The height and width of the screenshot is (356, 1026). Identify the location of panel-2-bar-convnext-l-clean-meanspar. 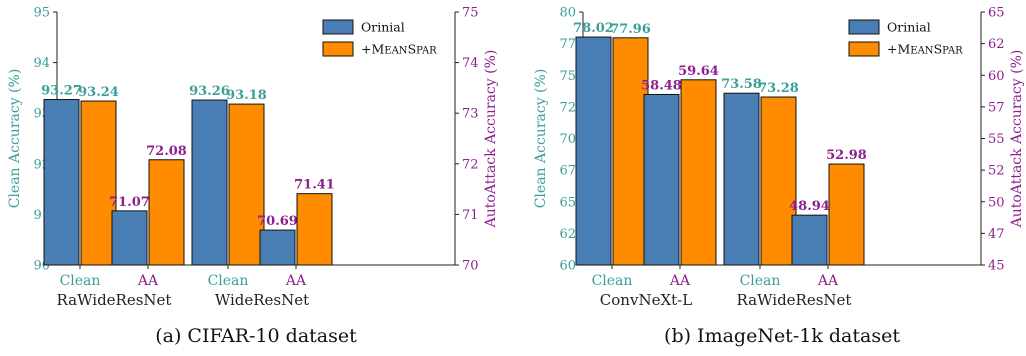
(630, 151).